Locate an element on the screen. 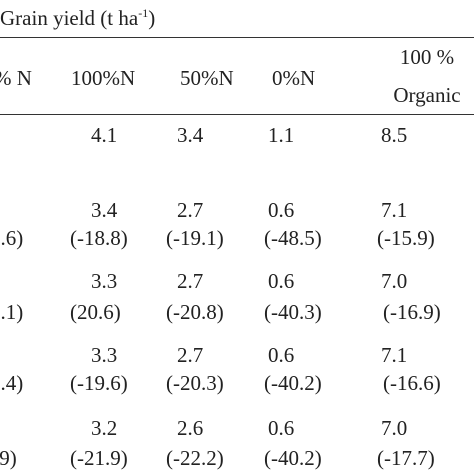  row1-col2: 4.1 is located at coordinates (104, 135).